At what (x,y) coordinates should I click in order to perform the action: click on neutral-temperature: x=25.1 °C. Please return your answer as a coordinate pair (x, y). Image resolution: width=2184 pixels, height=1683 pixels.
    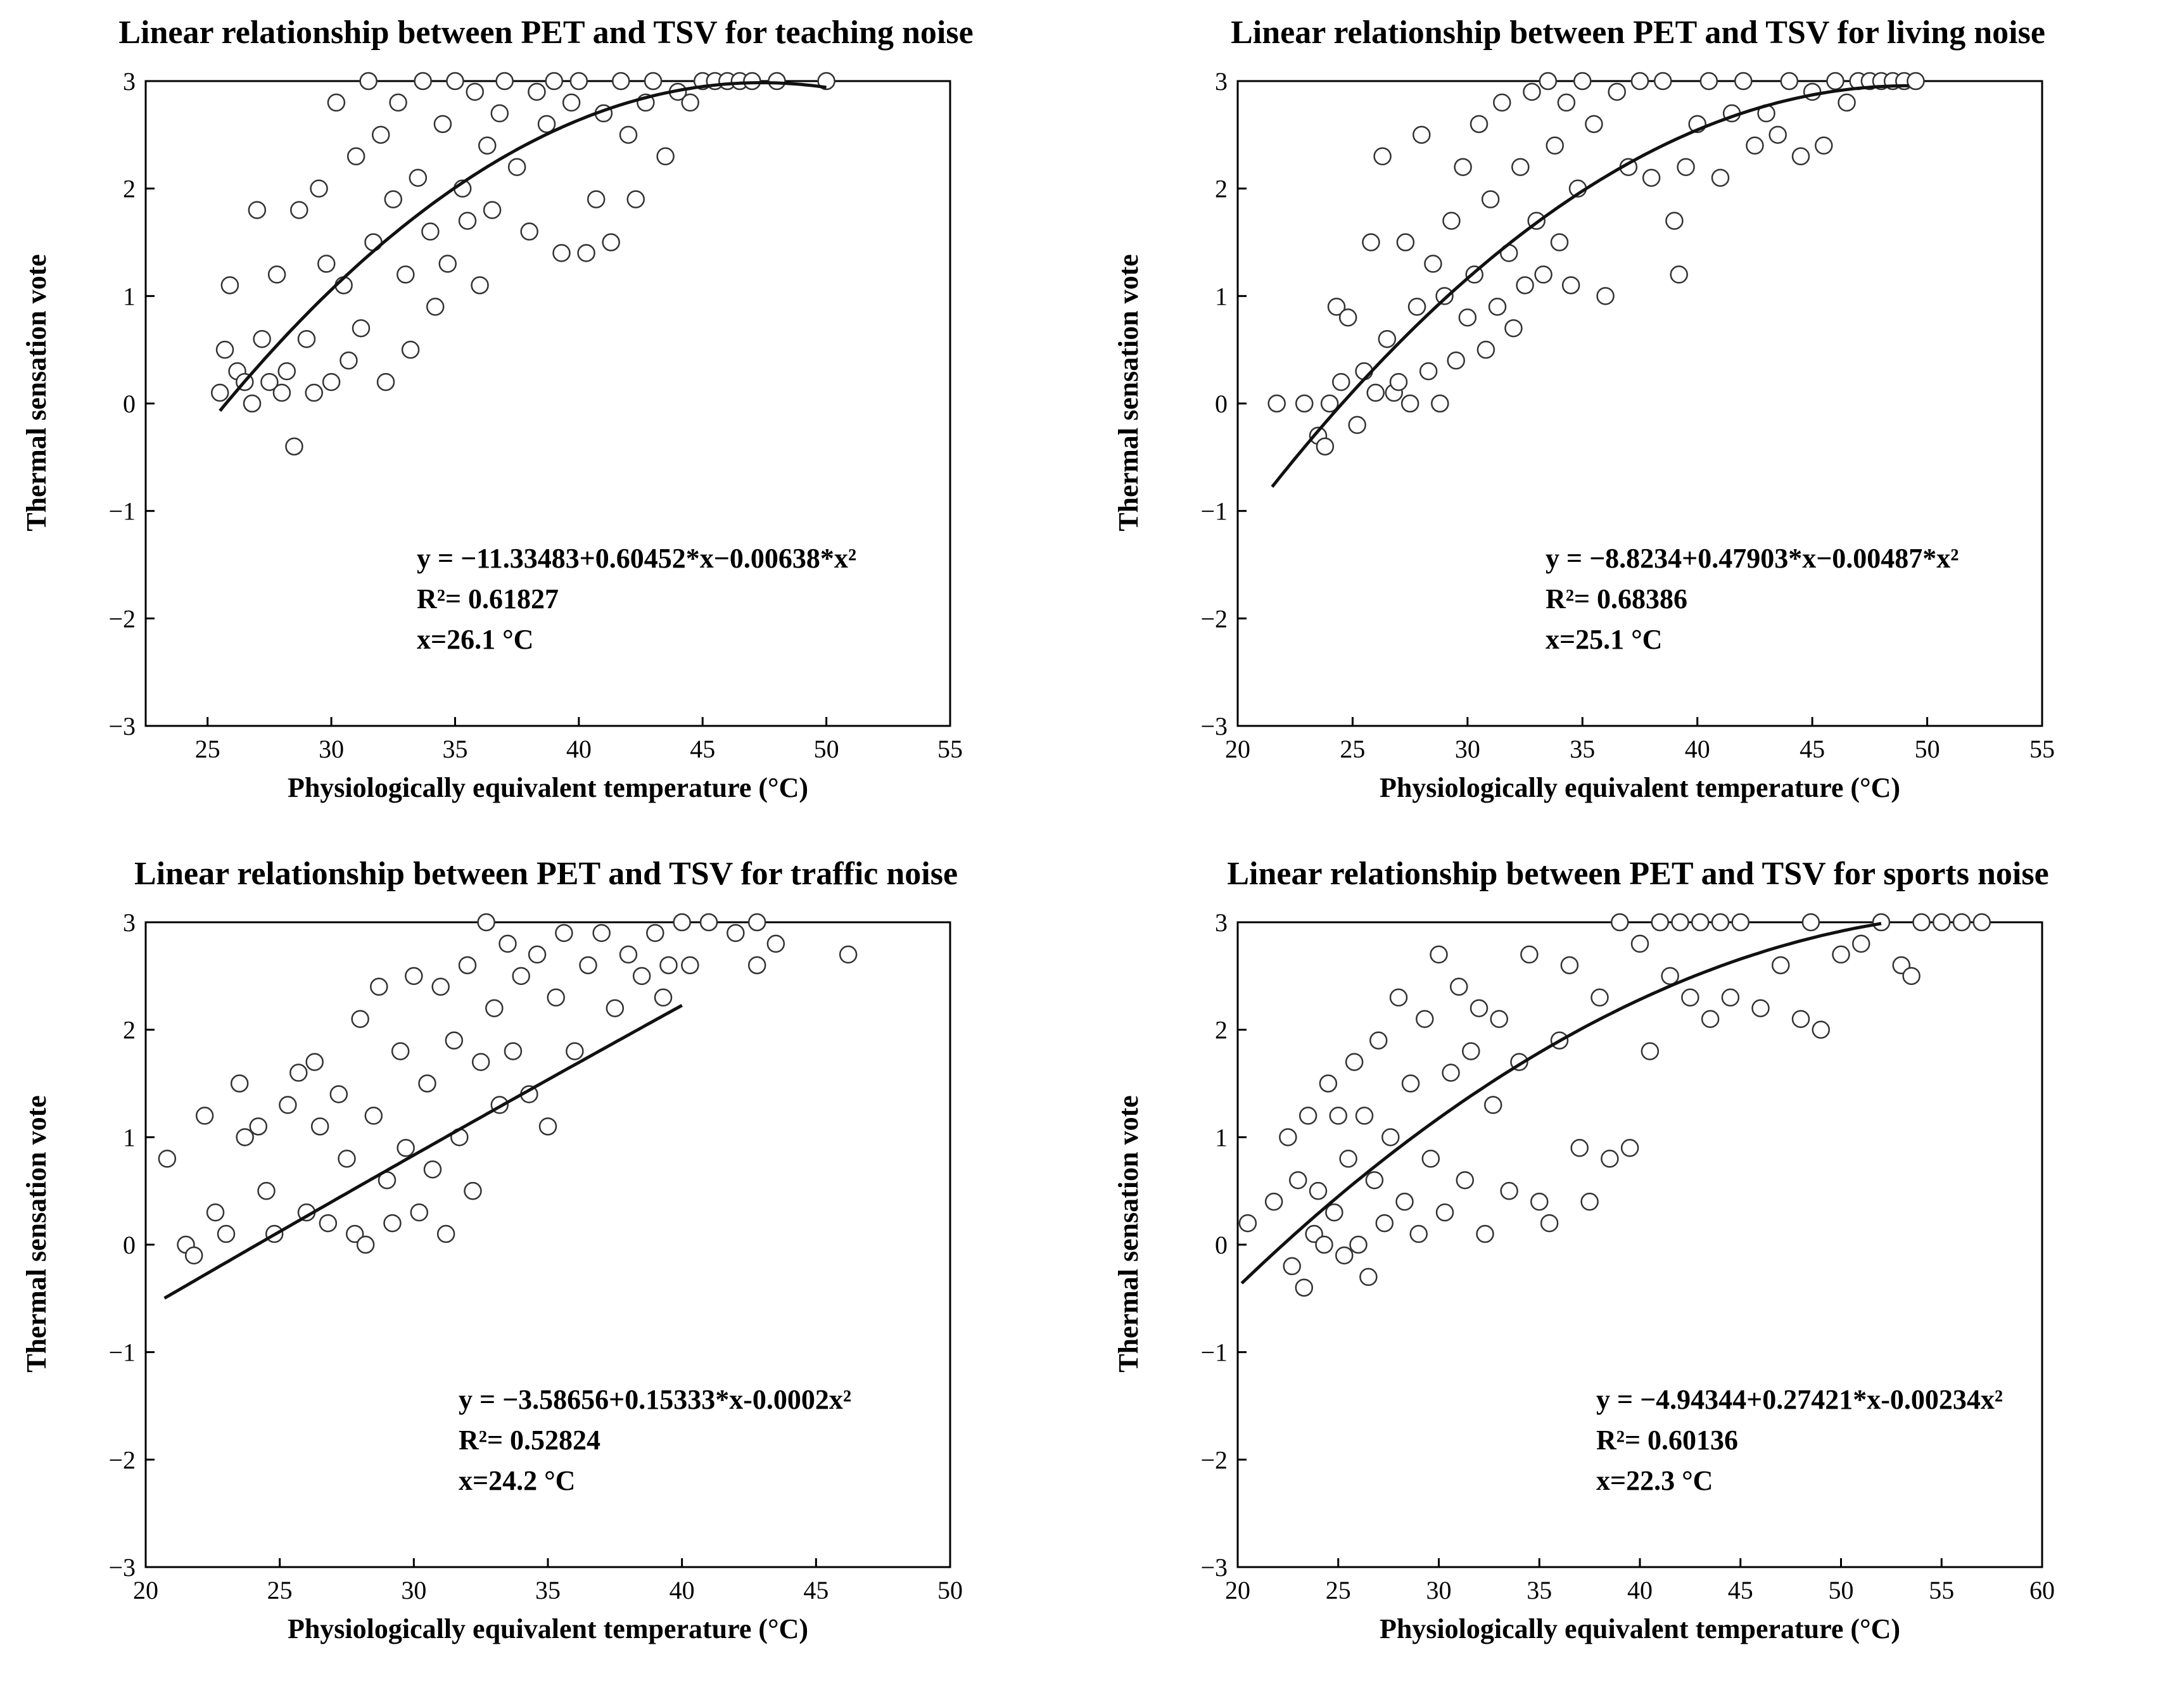
    Looking at the image, I should click on (1604, 639).